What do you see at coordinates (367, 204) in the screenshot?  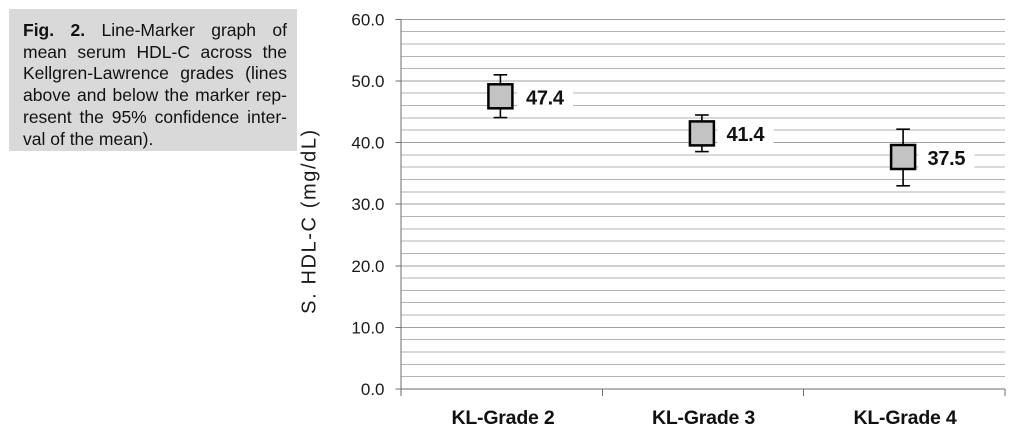 I see `svg-text: 30.0` at bounding box center [367, 204].